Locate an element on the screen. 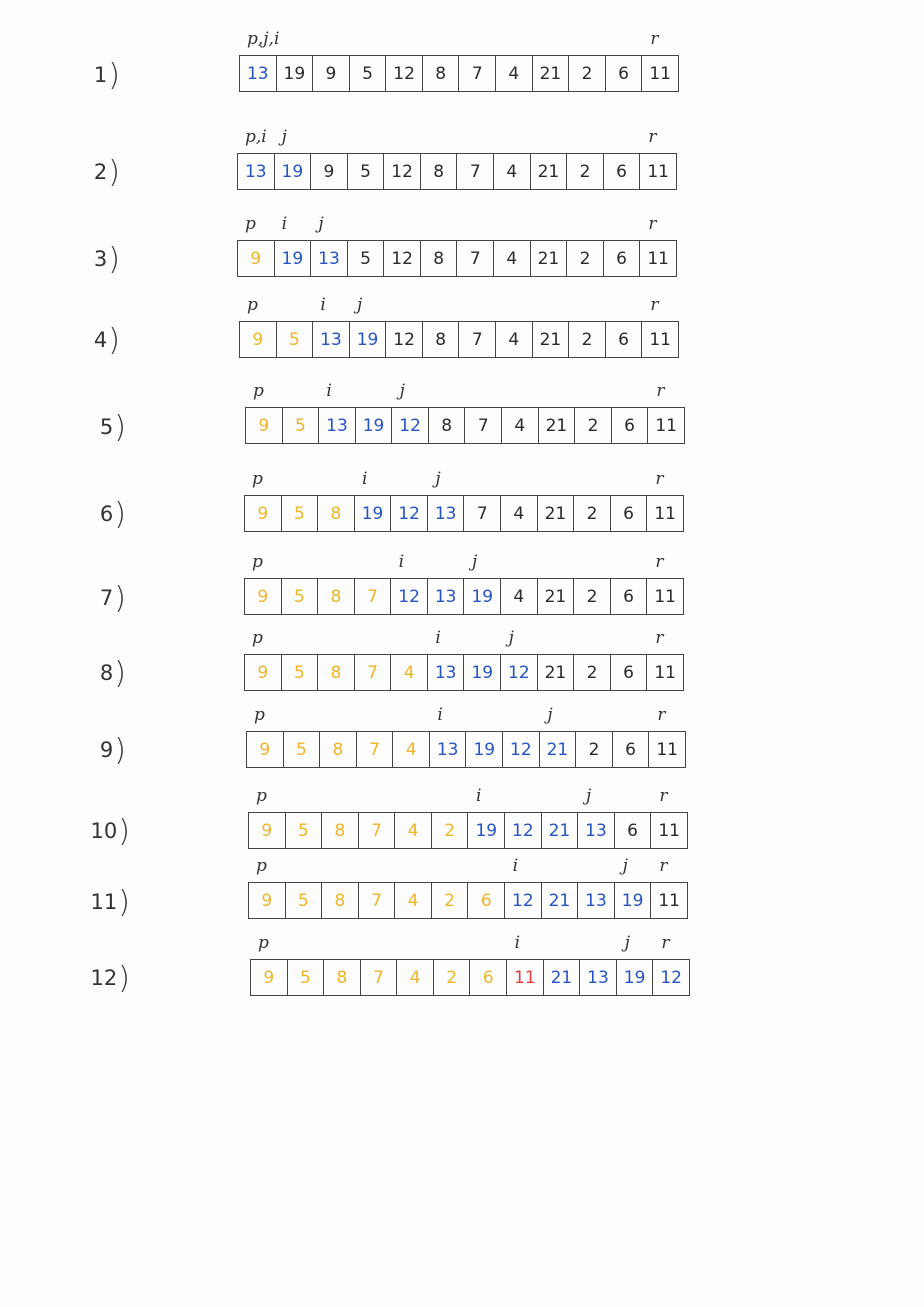  step-number-text: 3 is located at coordinates (100, 259).